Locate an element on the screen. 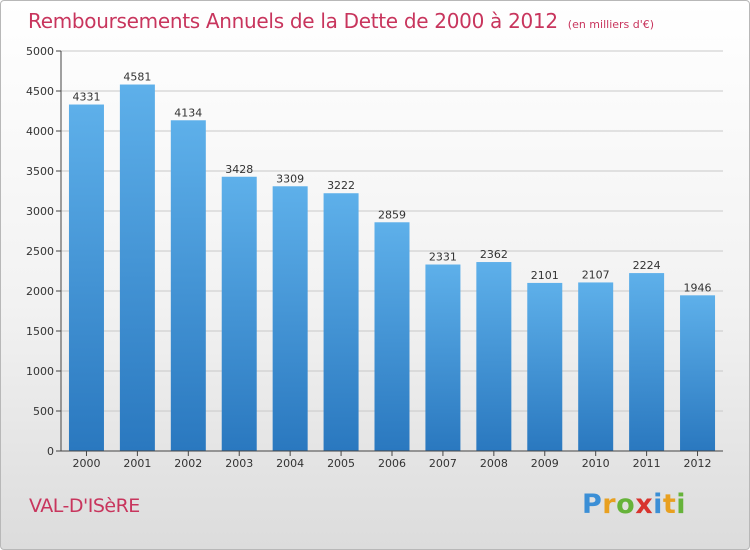  data-label: 4331 is located at coordinates (86, 97).